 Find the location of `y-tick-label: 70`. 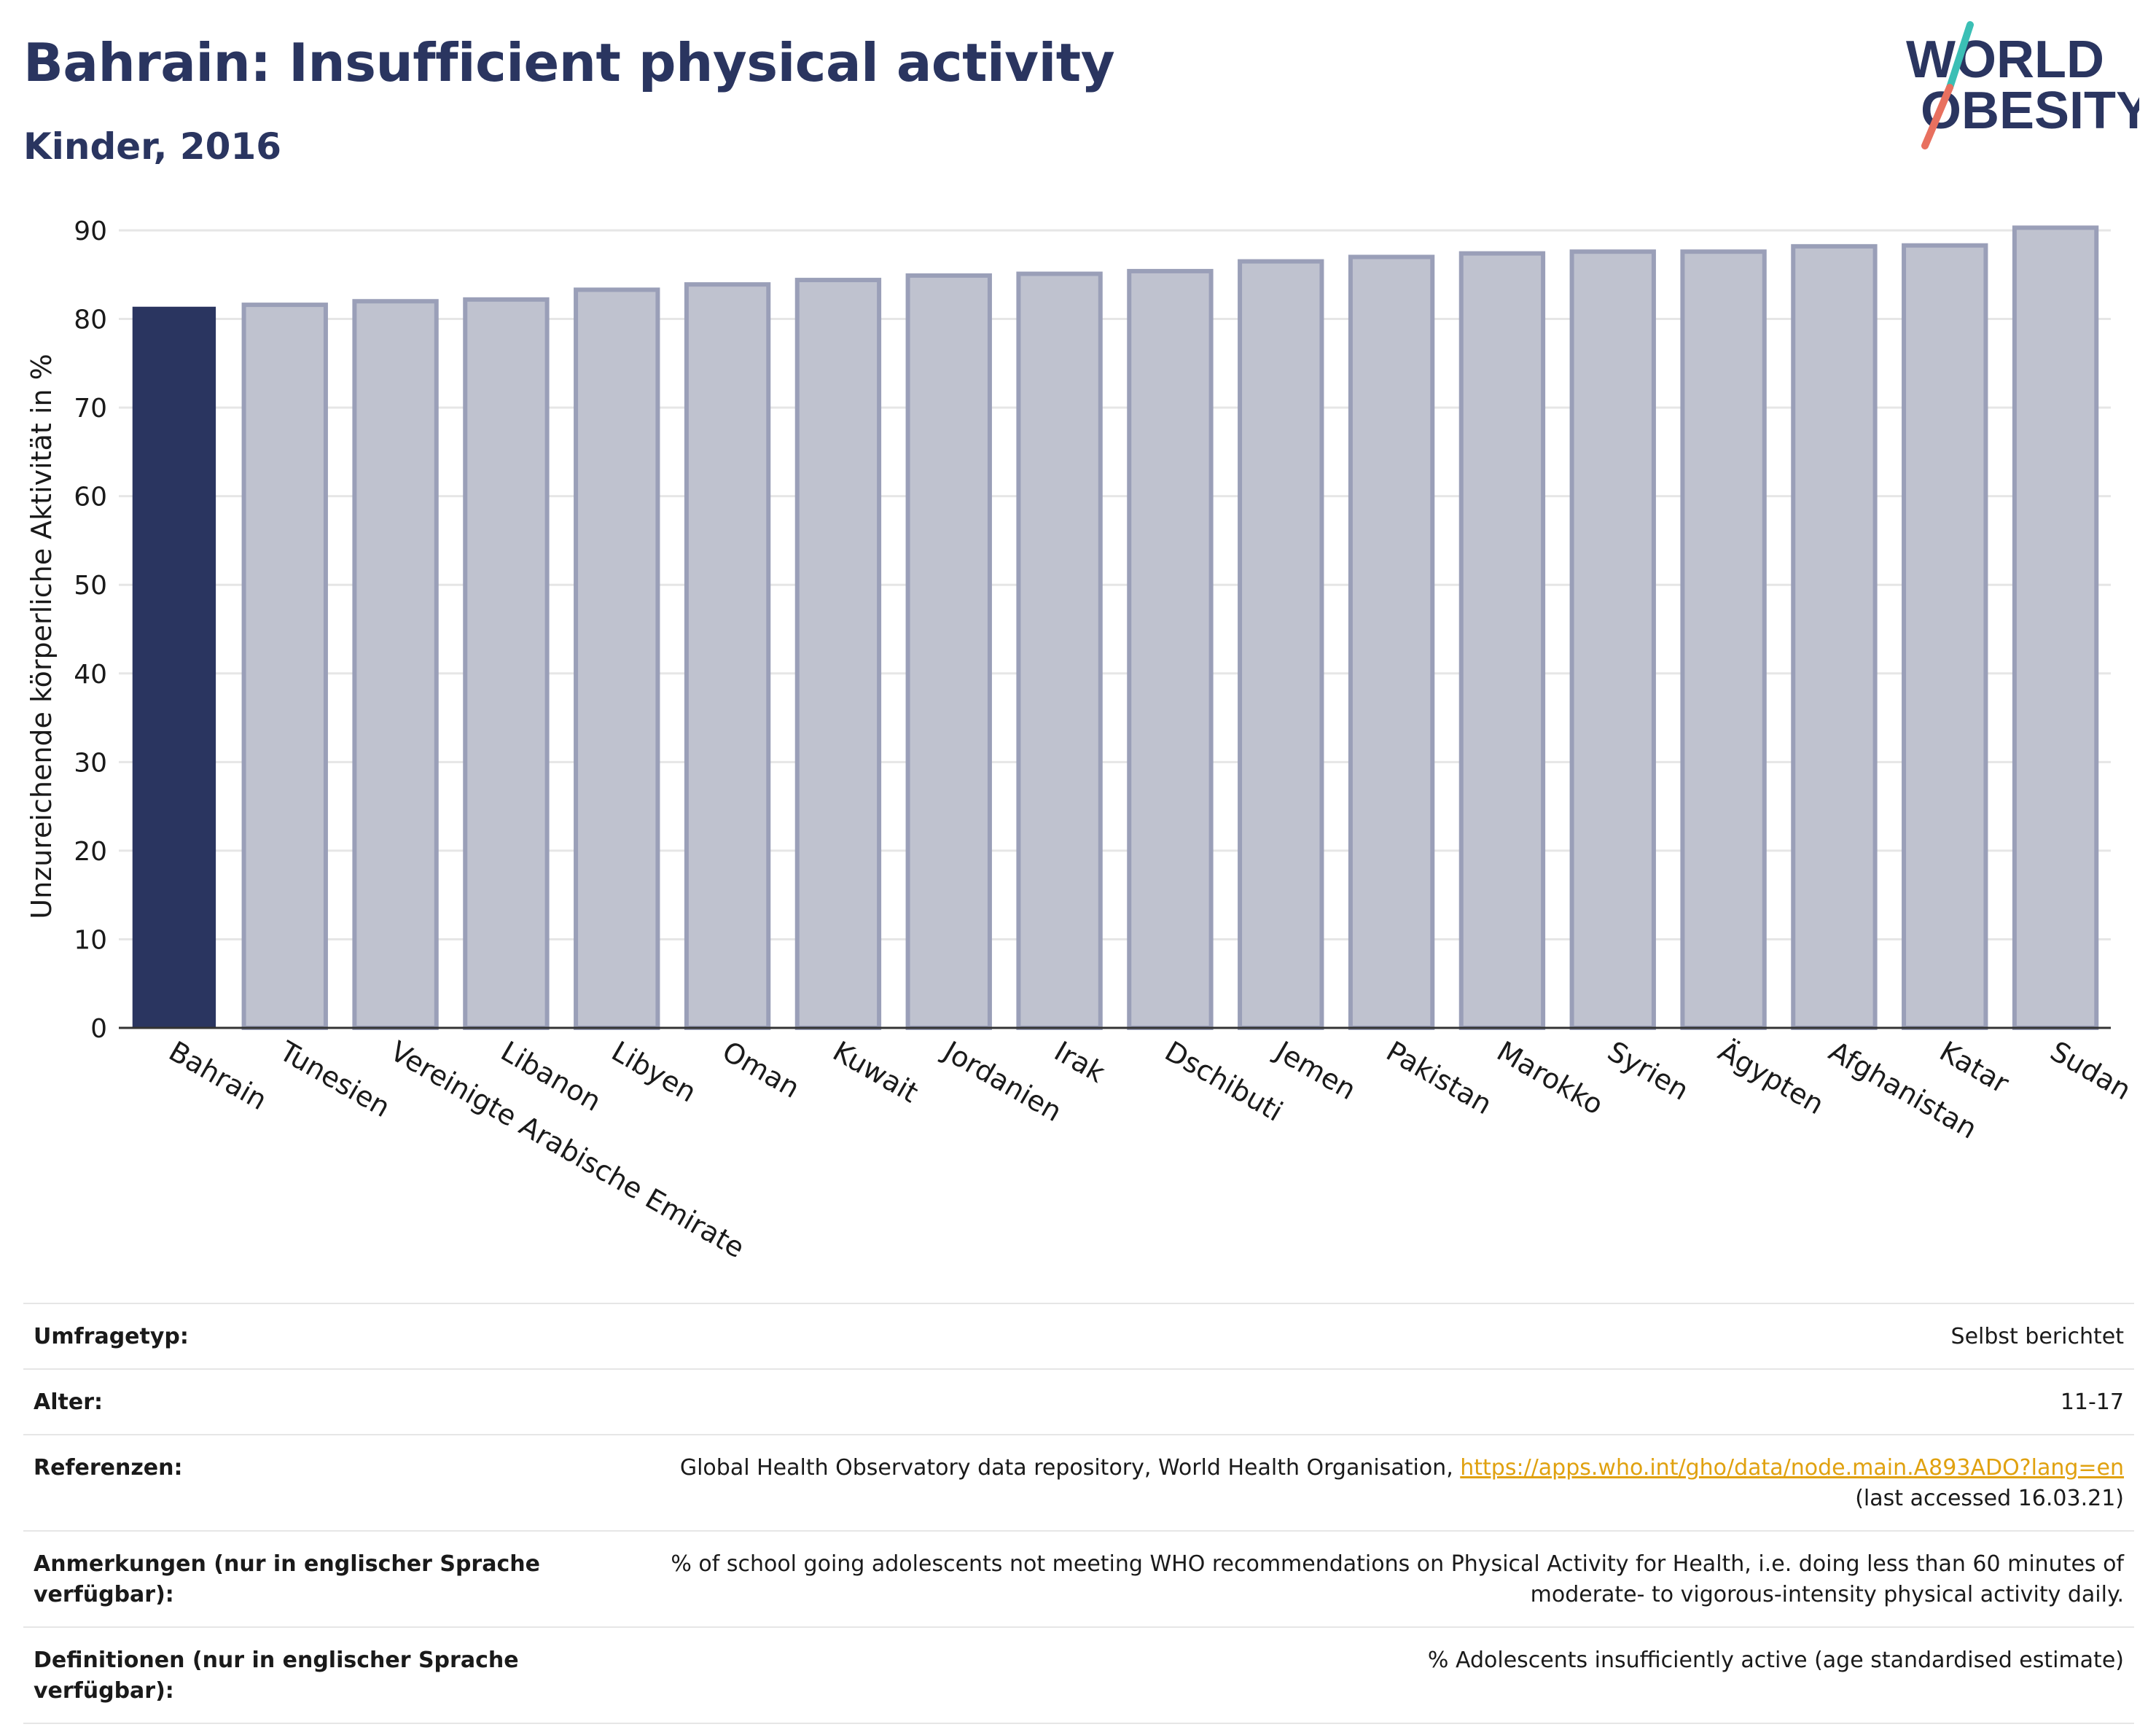

y-tick-label: 70 is located at coordinates (91, 409).